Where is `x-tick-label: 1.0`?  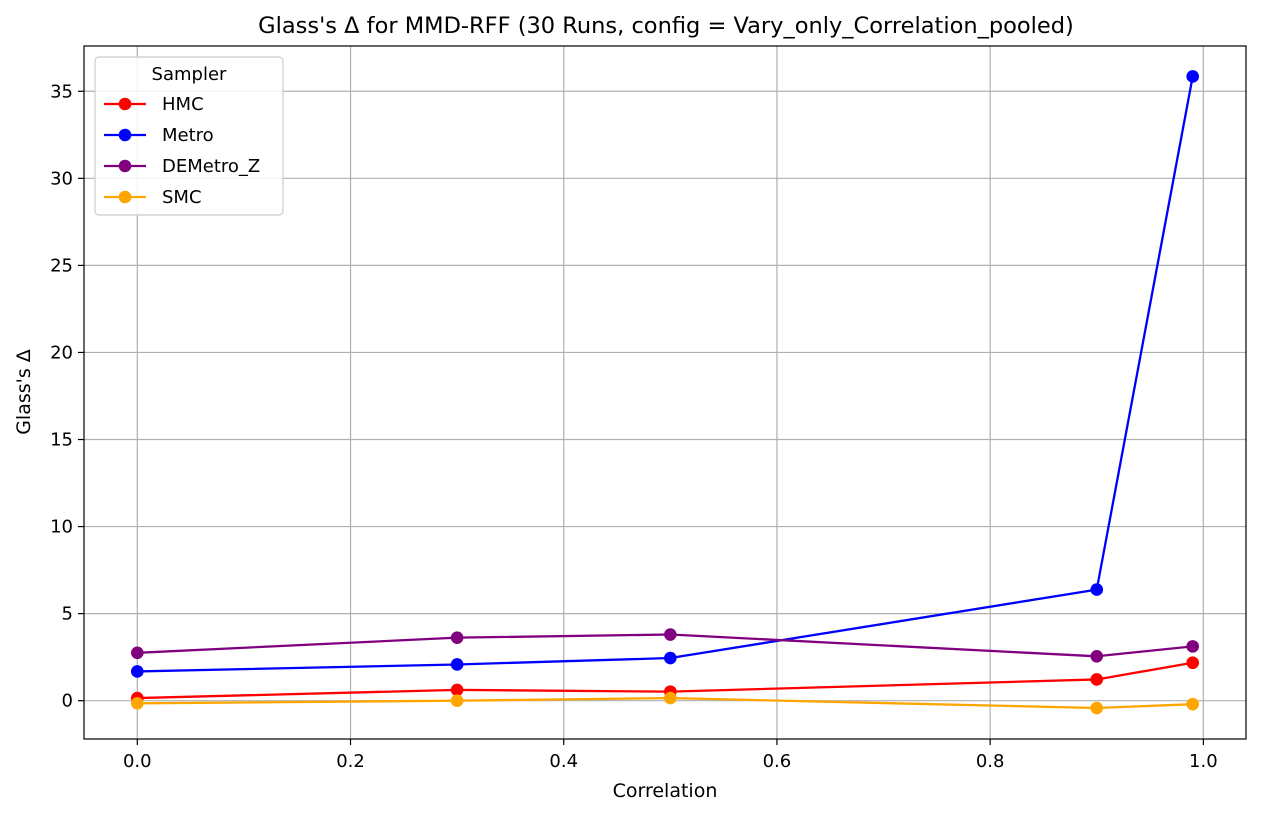
x-tick-label: 1.0 is located at coordinates (1203, 761).